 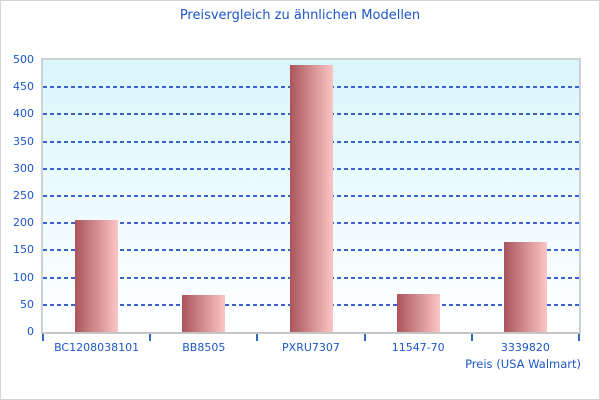 I want to click on y-axis-label: 500, so click(x=23, y=59).